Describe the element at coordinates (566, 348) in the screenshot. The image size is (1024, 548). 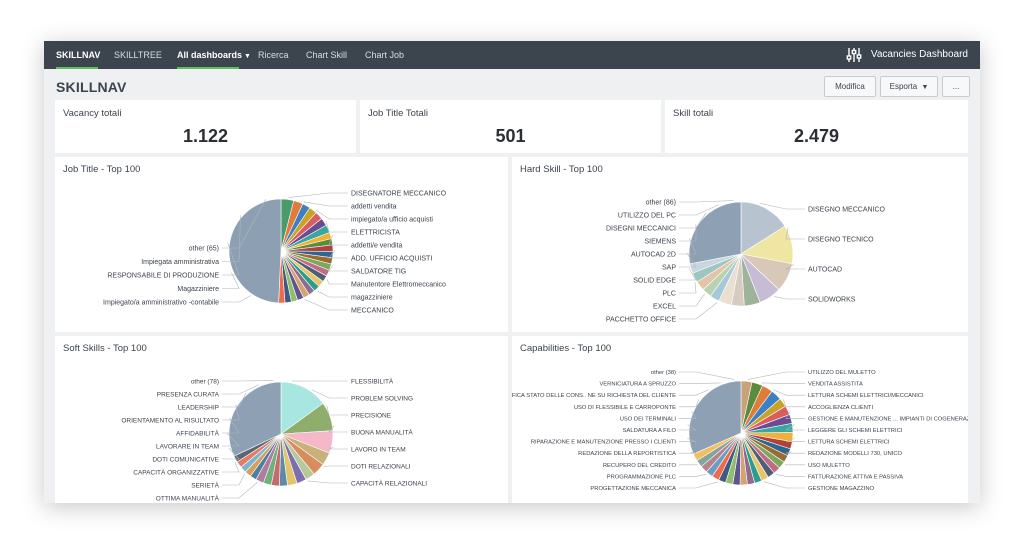
I see `chart-title: Capabilities - Top 100` at that location.